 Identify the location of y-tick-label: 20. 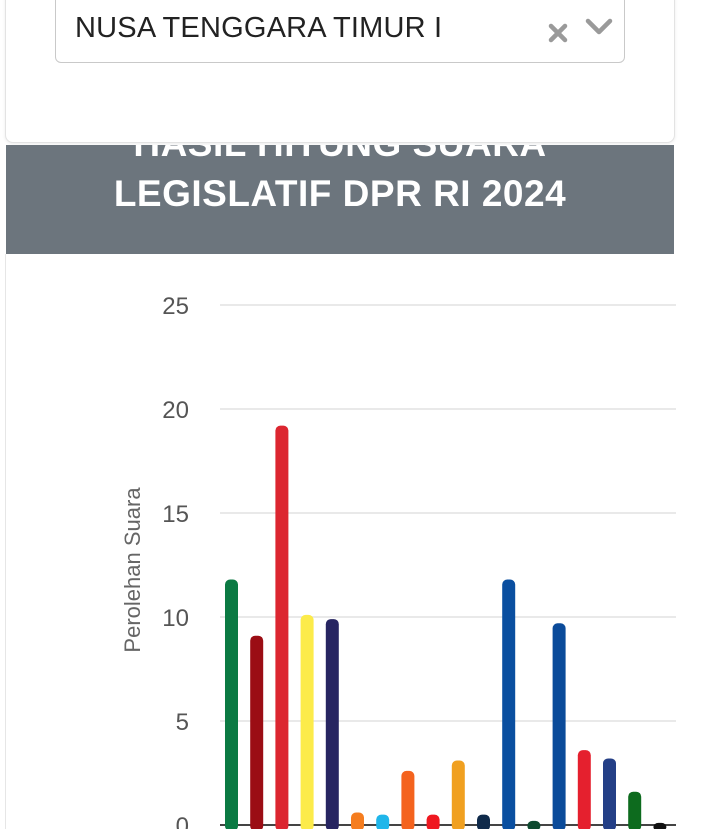
(175, 410).